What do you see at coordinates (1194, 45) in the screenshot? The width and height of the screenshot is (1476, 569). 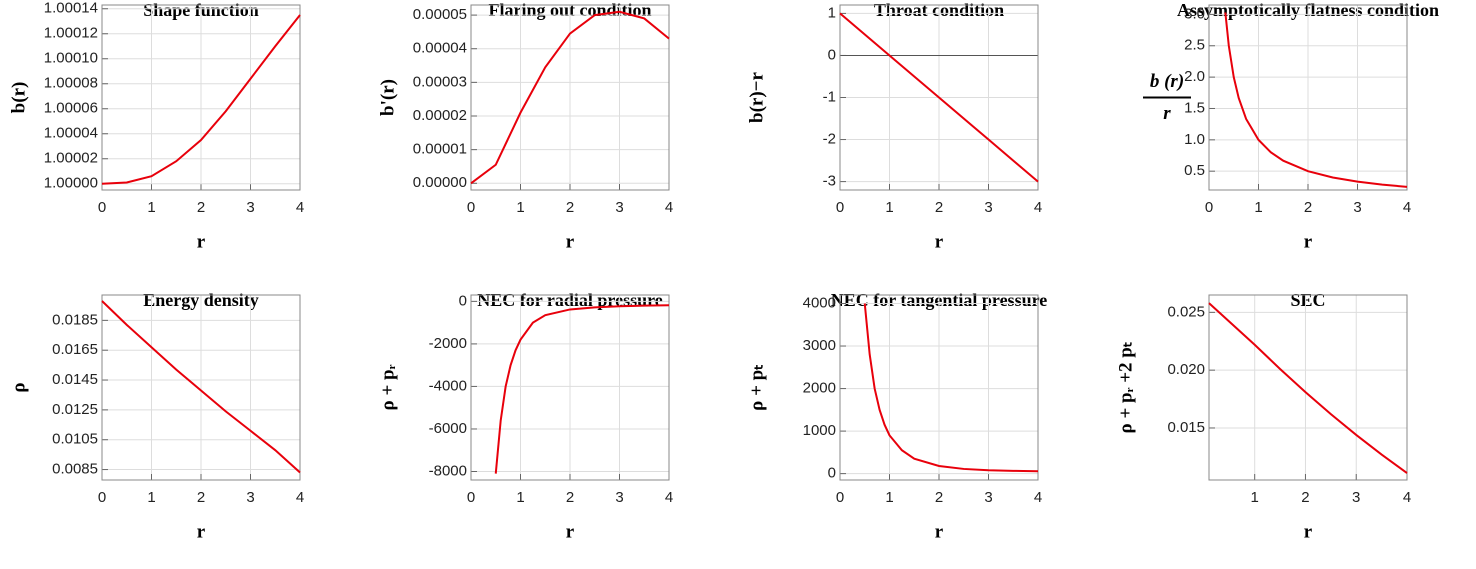 I see `y-tick-label: 2.5` at bounding box center [1194, 45].